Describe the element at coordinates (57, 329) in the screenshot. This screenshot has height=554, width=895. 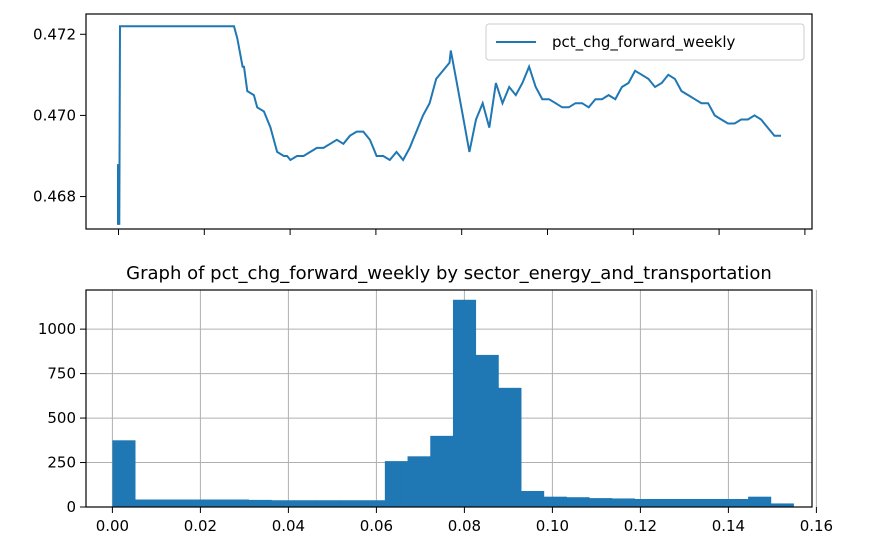
I see `y-tick-label: 1000` at that location.